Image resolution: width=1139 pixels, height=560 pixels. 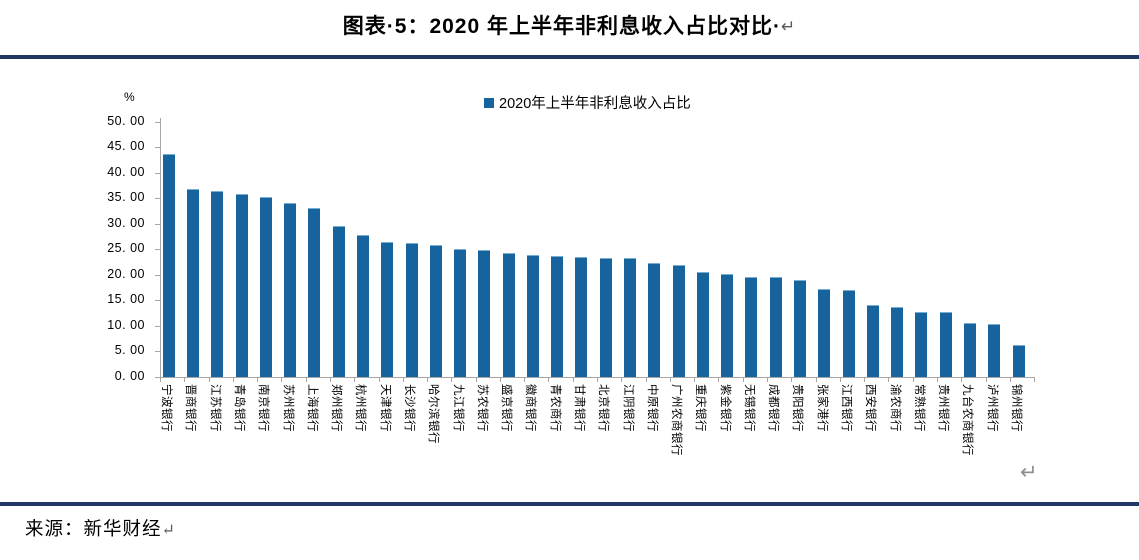 I want to click on bar-甘肃银行, so click(x=581, y=317).